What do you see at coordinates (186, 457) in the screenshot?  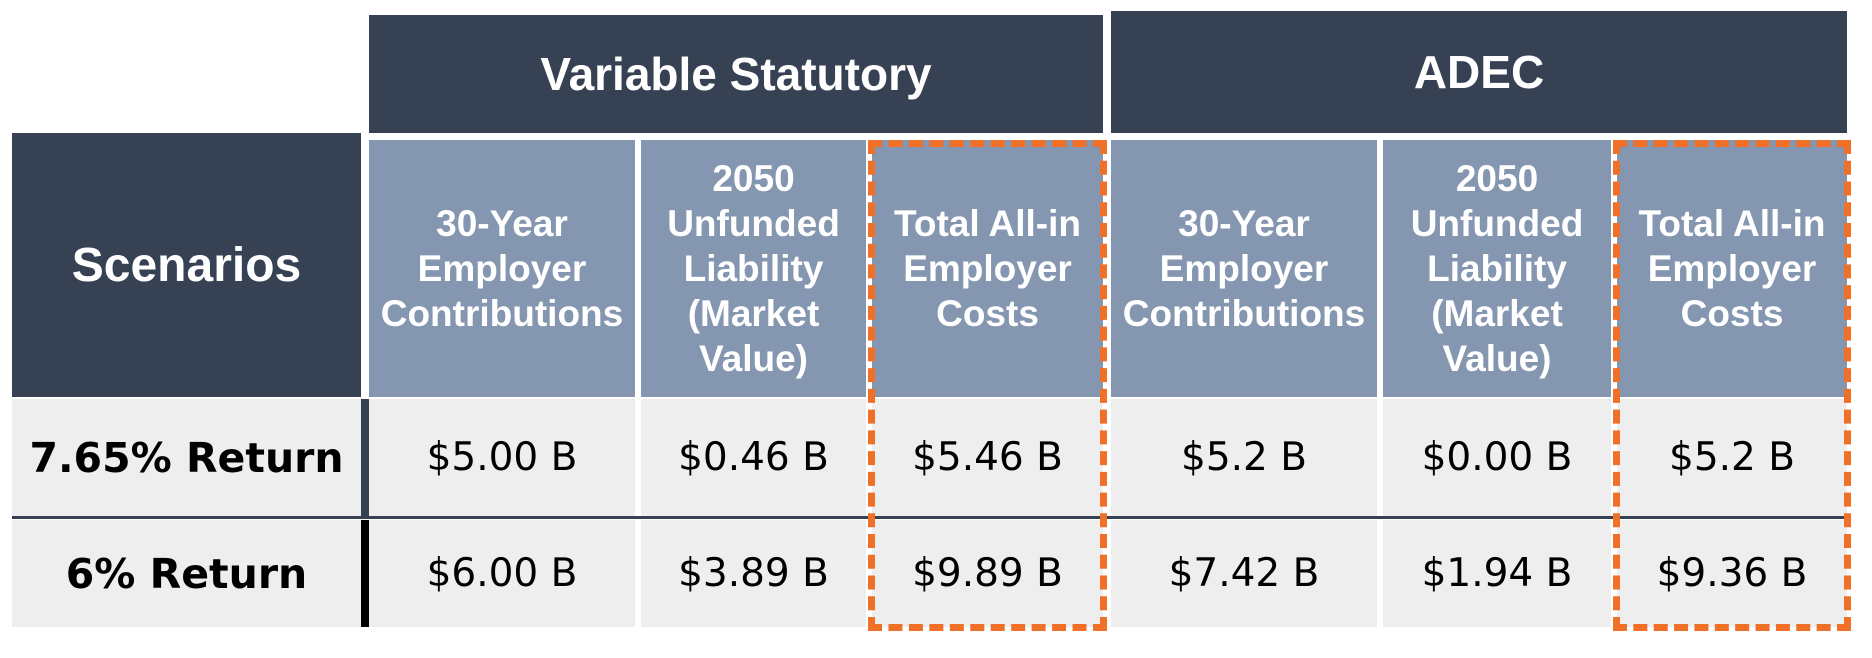 I see `row-label-7-65-return: 7.65% Return` at bounding box center [186, 457].